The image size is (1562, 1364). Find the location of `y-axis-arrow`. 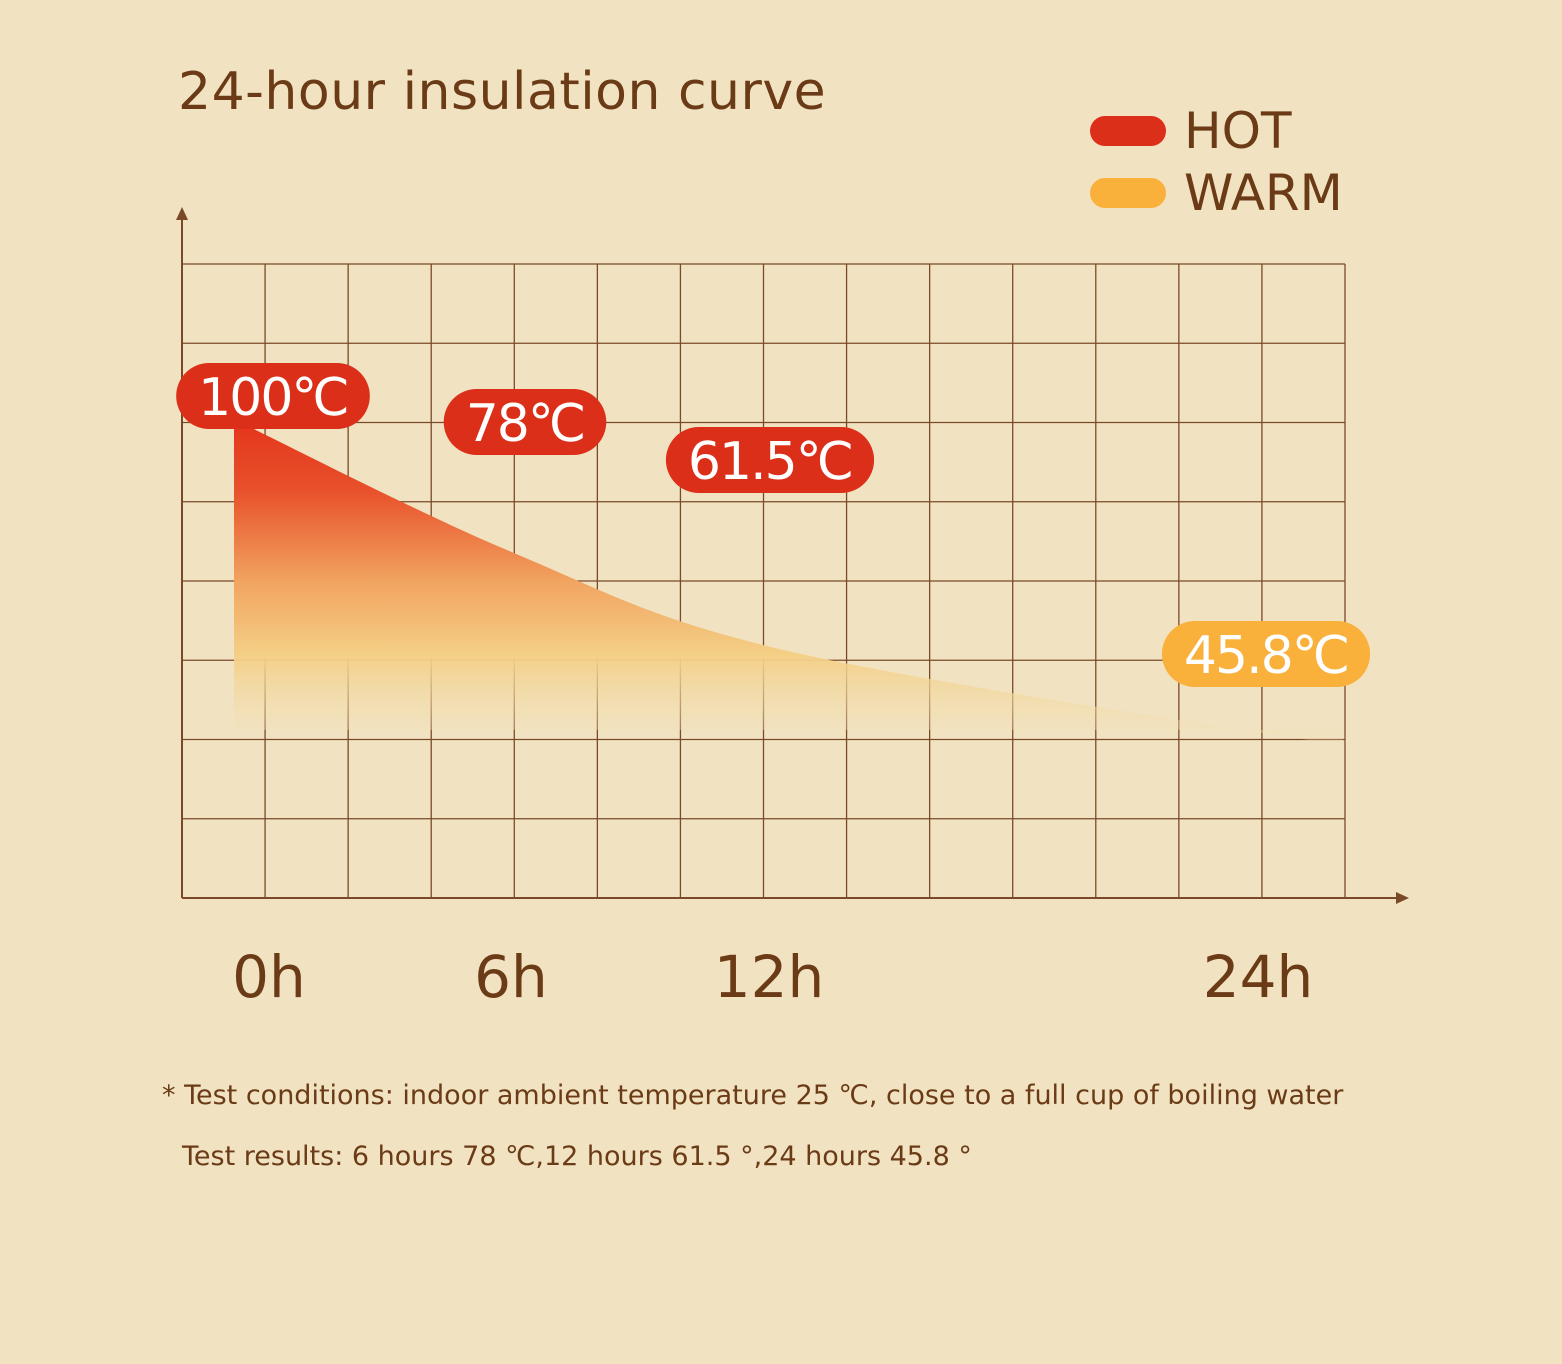

y-axis-arrow is located at coordinates (182, 213).